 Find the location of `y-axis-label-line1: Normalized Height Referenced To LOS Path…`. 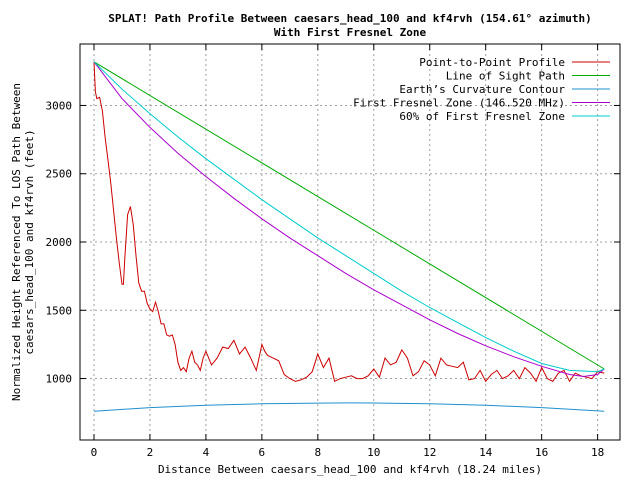

y-axis-label-line1: Normalized Height Referenced To LOS Path… is located at coordinates (16, 242).